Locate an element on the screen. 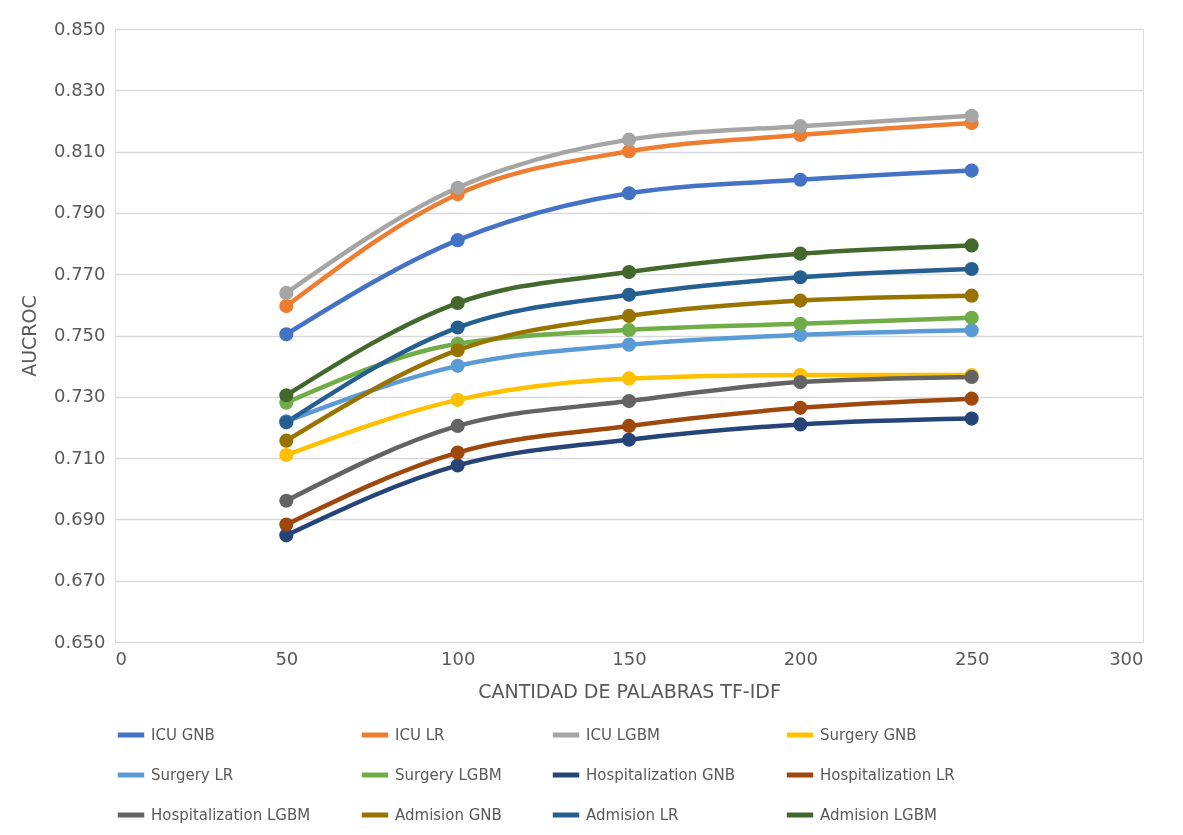  legend-label: ICU LR is located at coordinates (420, 735).